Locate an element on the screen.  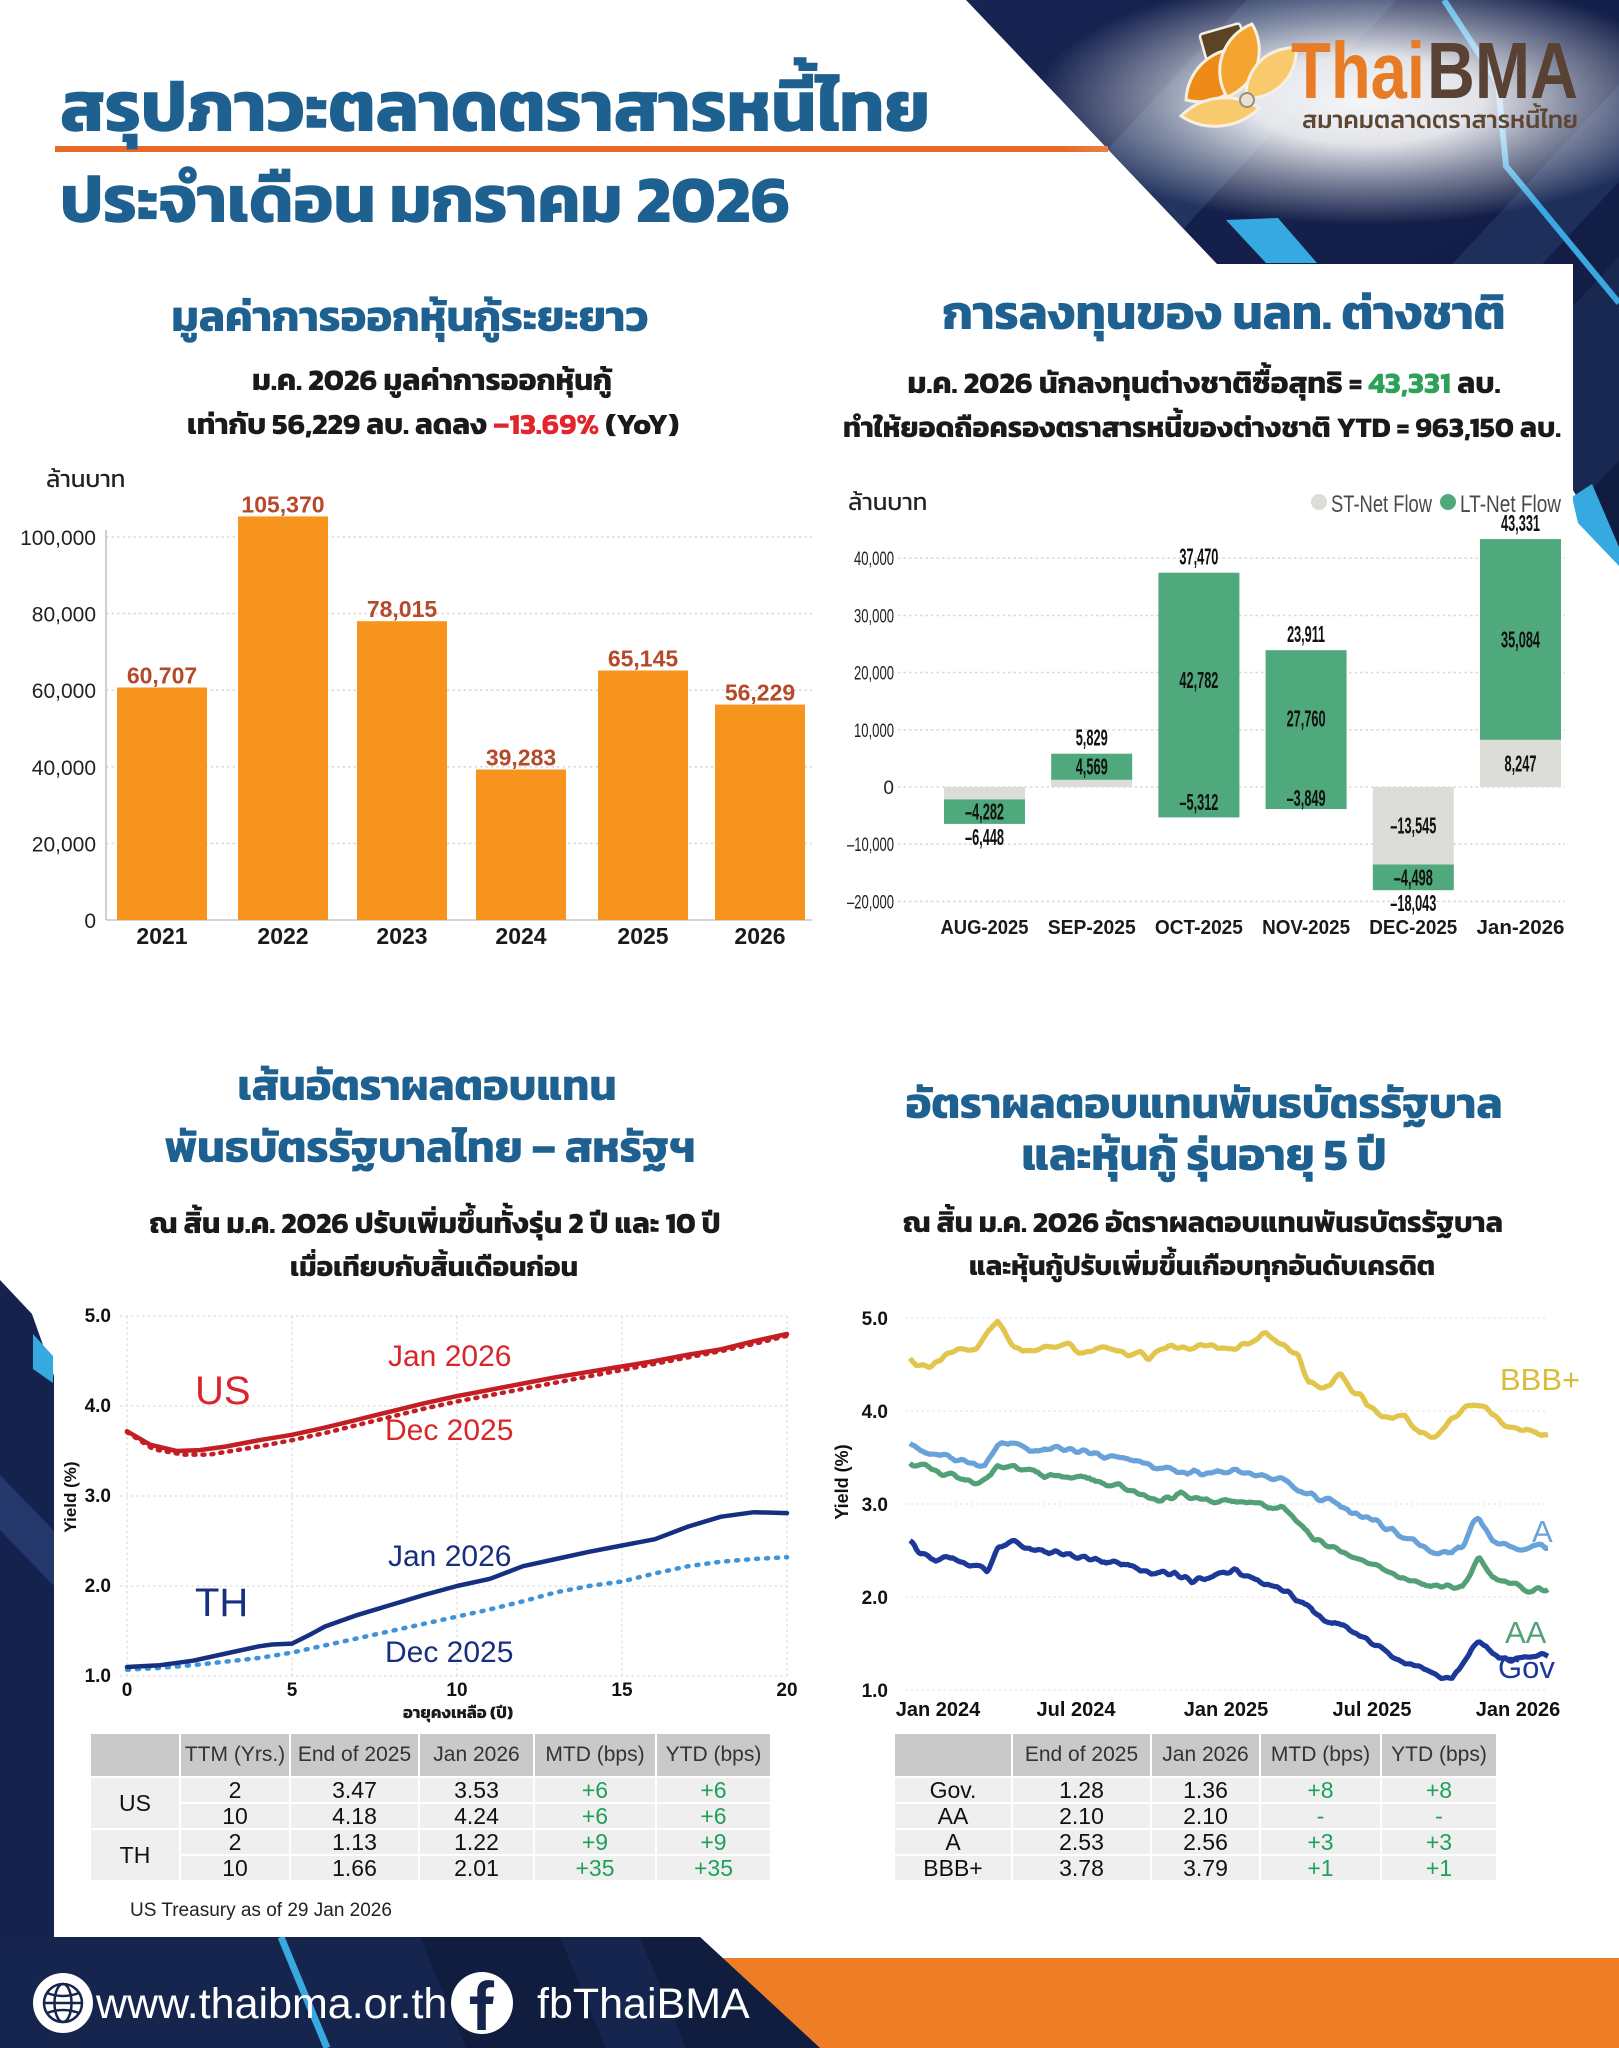
svg-text: 2024 is located at coordinates (520, 936).